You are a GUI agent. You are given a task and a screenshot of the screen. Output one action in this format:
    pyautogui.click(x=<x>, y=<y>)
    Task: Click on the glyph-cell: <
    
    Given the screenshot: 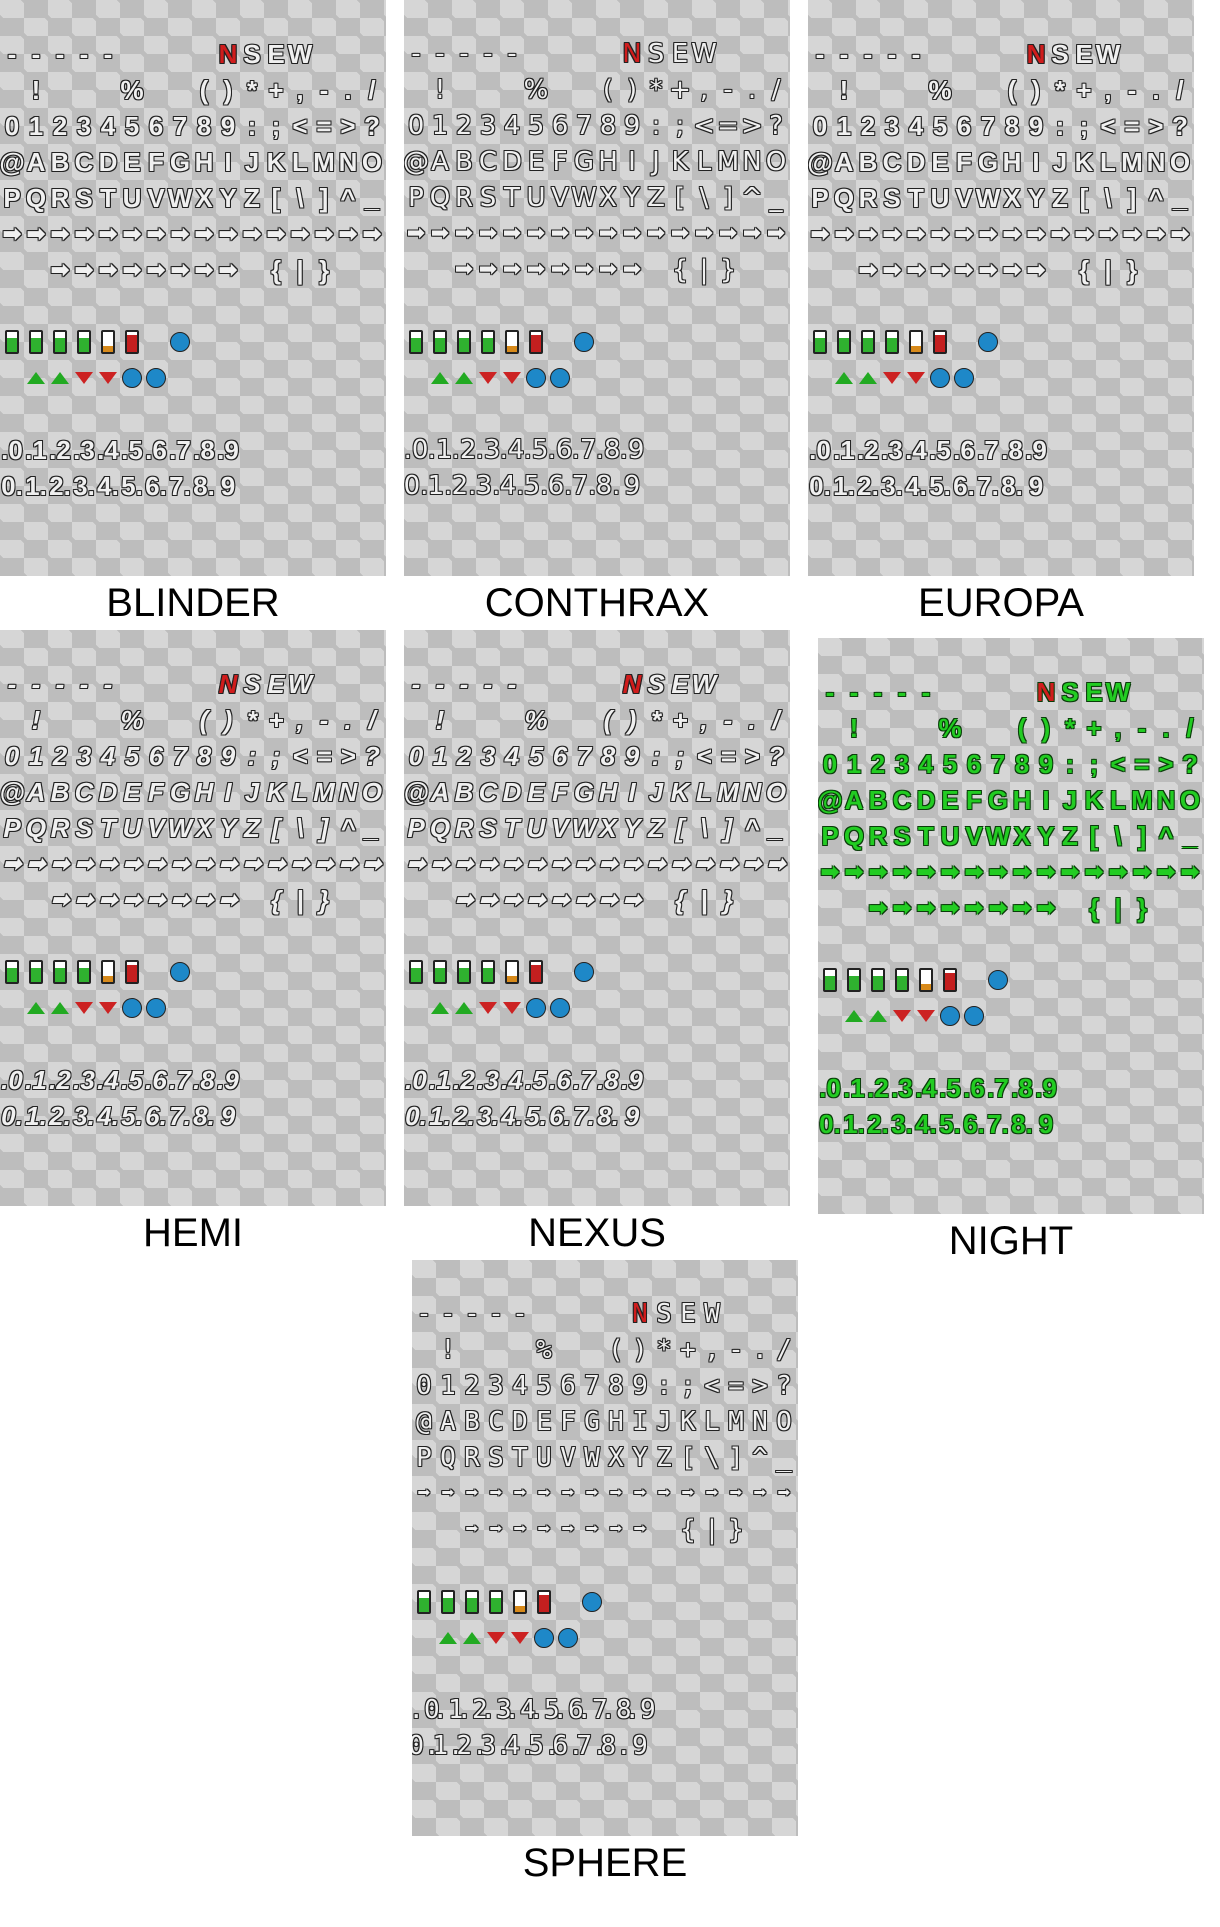 What is the action you would take?
    pyautogui.click(x=300, y=126)
    